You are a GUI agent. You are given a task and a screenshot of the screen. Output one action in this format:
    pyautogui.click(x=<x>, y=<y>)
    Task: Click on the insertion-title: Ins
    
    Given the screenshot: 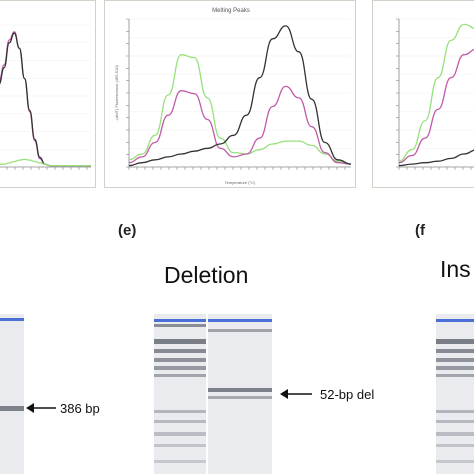 What is the action you would take?
    pyautogui.click(x=455, y=269)
    